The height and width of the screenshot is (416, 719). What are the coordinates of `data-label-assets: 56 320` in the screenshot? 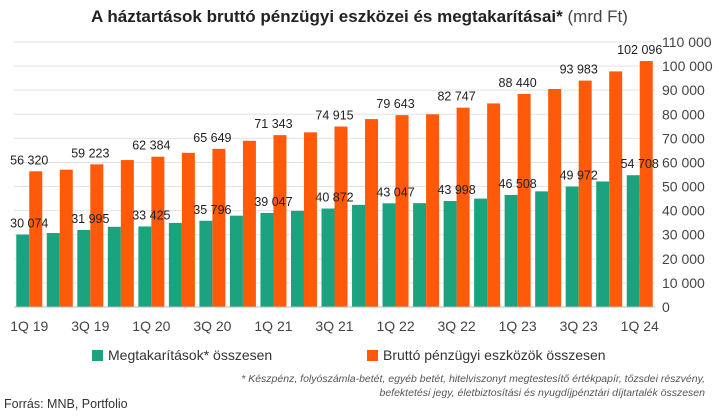 It's located at (29, 160).